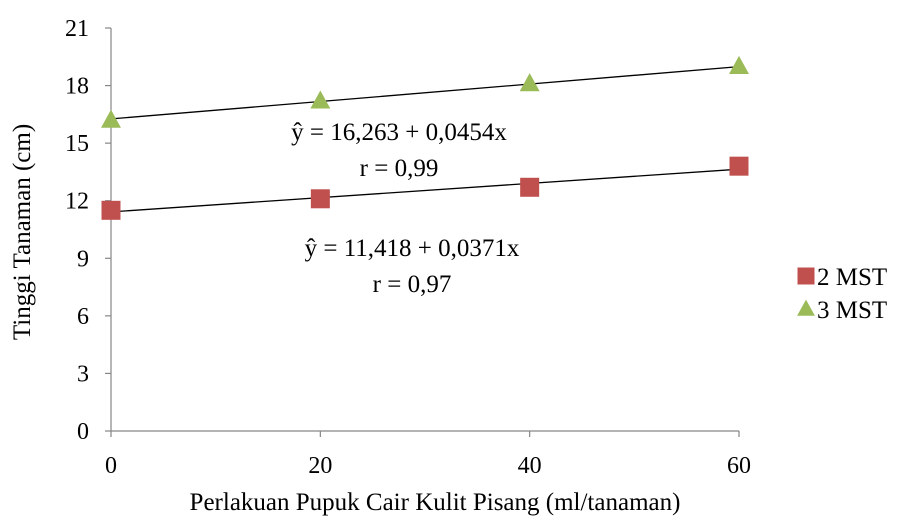 This screenshot has width=913, height=527. I want to click on legend: 2 MST 3 MST, so click(842, 294).